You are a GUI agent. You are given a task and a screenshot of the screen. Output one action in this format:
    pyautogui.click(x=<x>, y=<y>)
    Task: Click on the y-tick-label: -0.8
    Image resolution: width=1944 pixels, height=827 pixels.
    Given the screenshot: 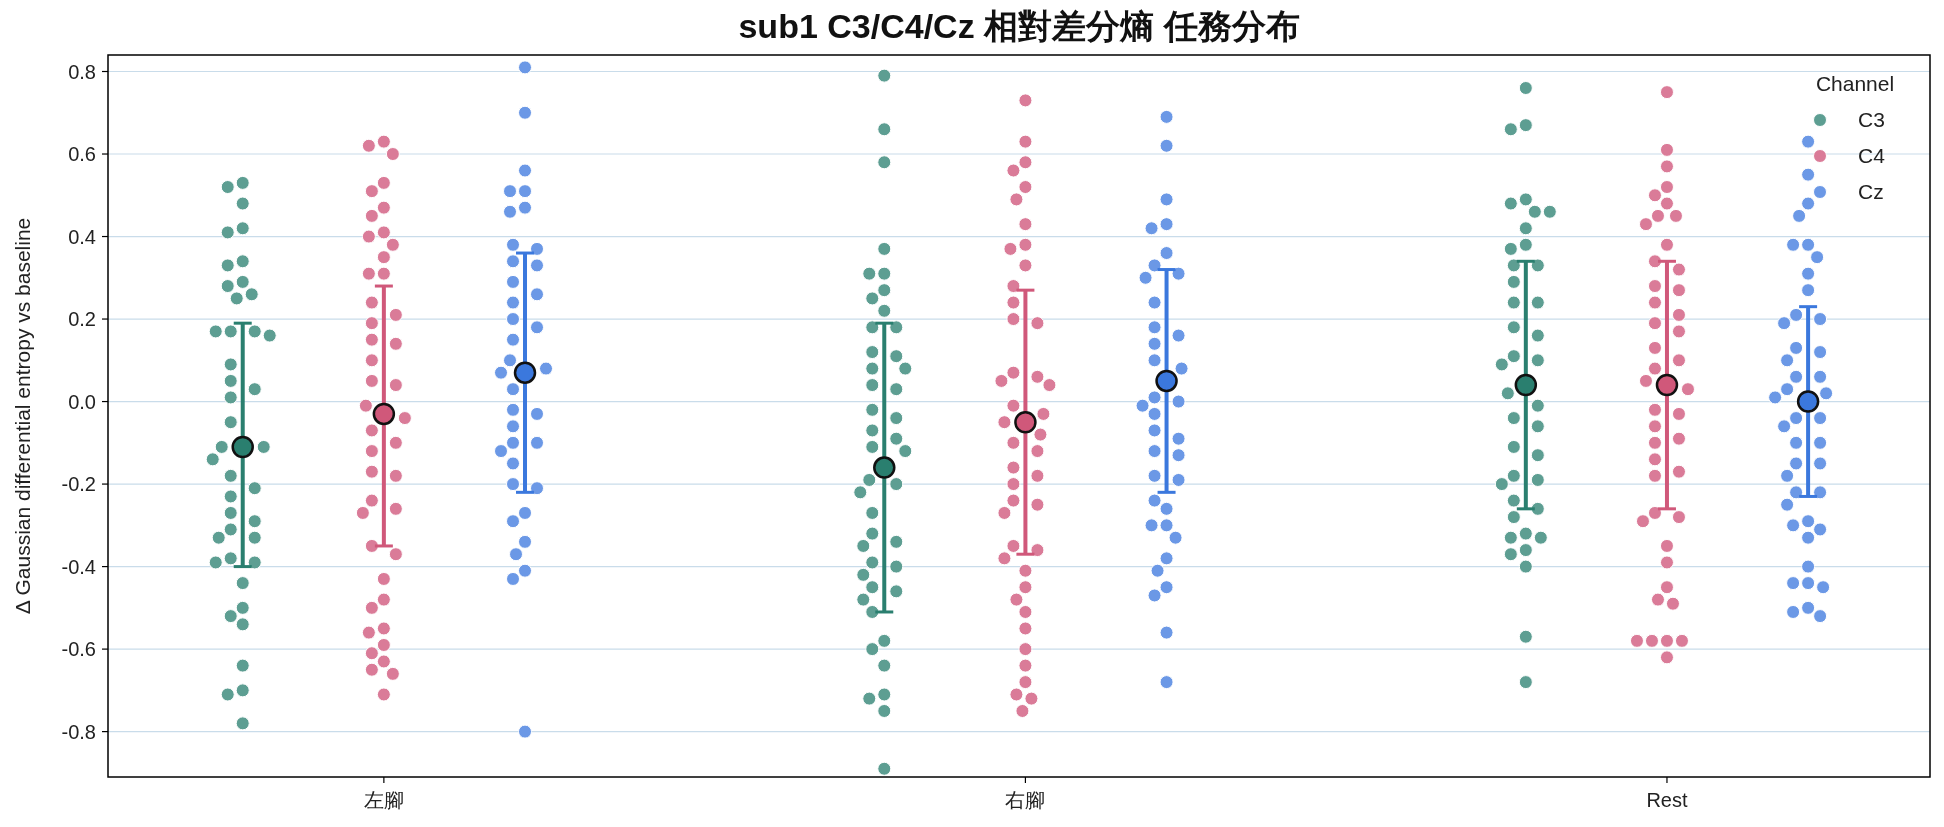 What is the action you would take?
    pyautogui.click(x=78, y=731)
    